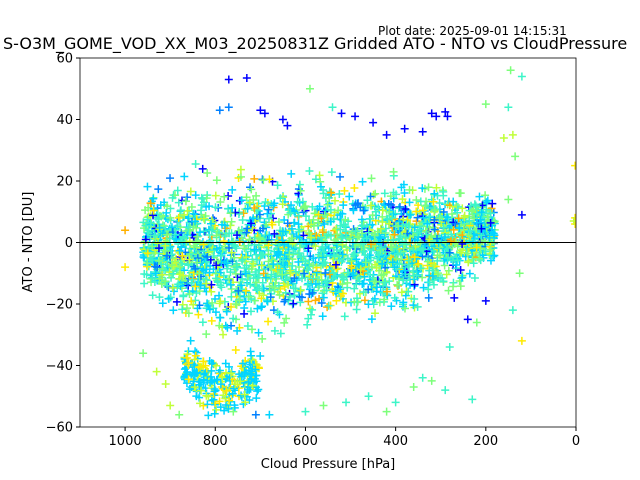 The width and height of the screenshot is (640, 480). I want to click on x-tick-label: 800, so click(215, 441).